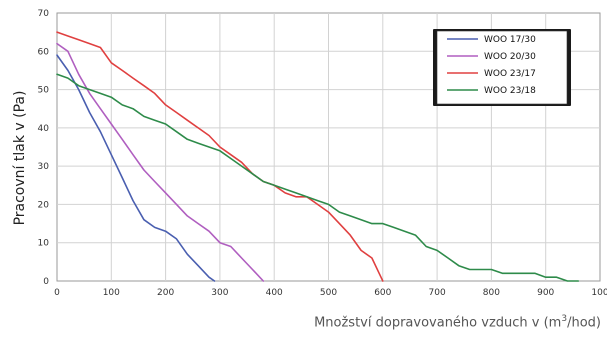 This screenshot has width=607, height=338. I want to click on y-axis-label: Pracovní tlak v (Pa), so click(20, 158).